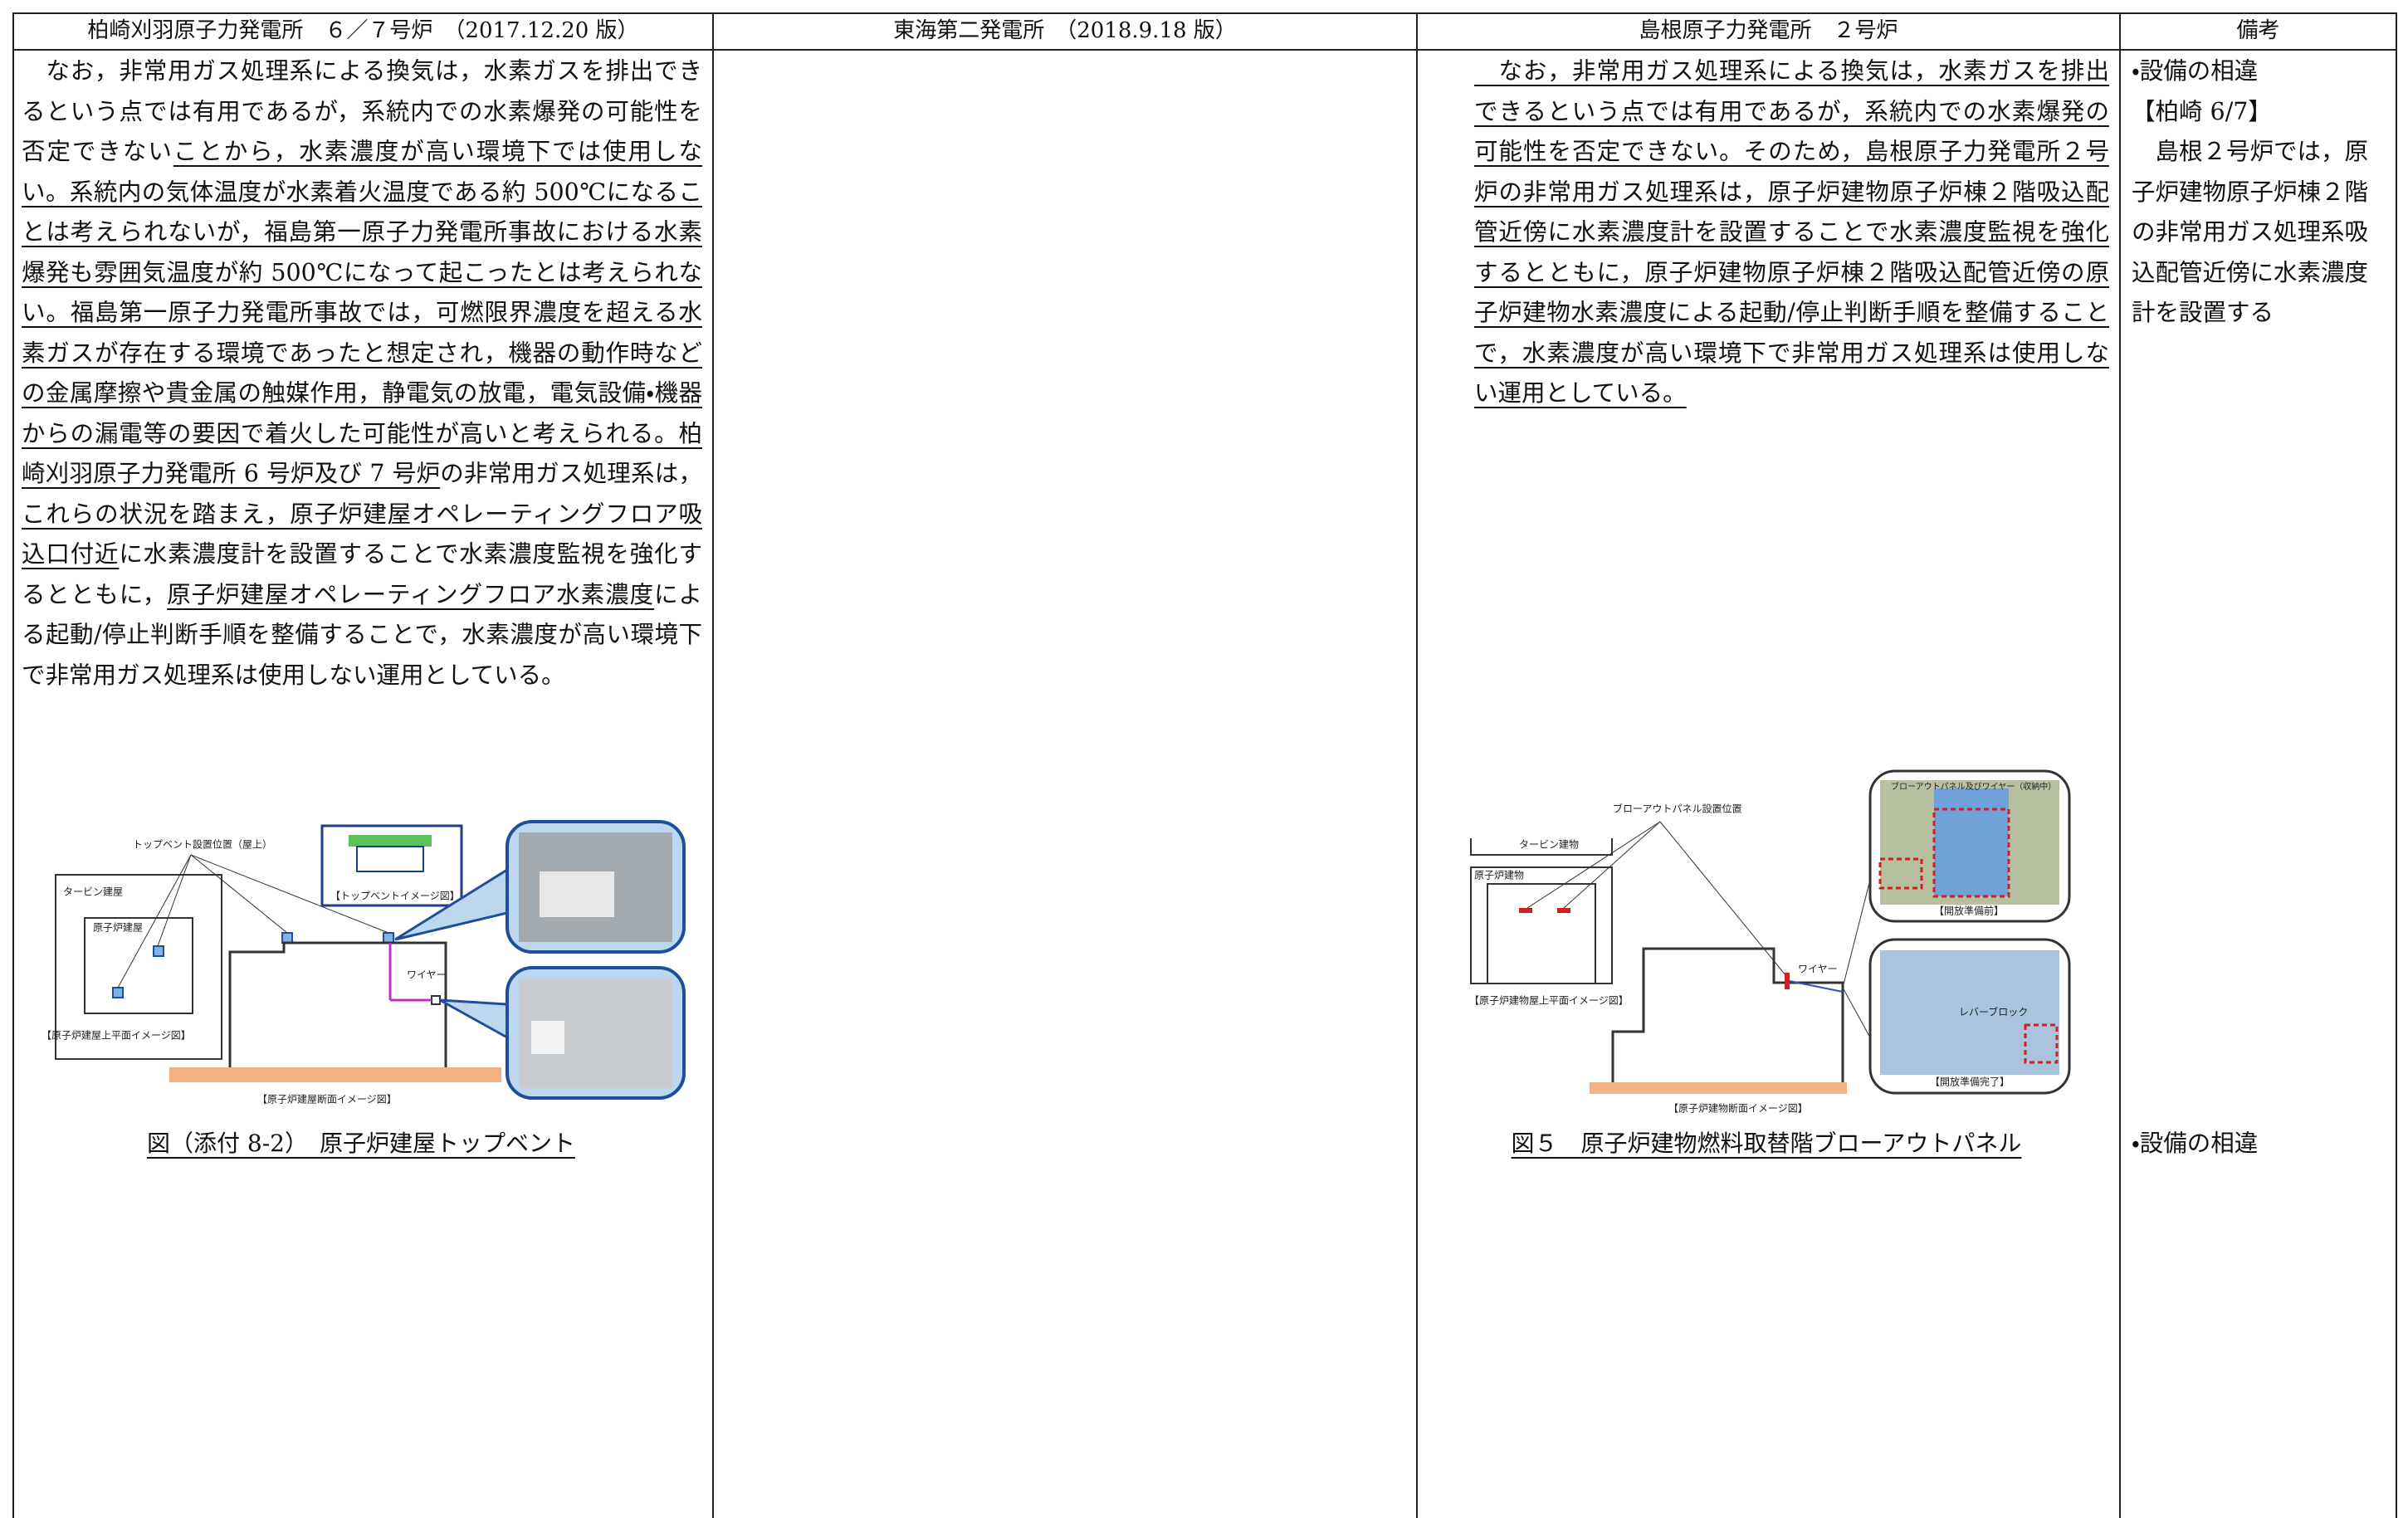 The width and height of the screenshot is (2408, 1518). Describe the element at coordinates (118, 928) in the screenshot. I see `figure-label: 原子炉建屋` at that location.